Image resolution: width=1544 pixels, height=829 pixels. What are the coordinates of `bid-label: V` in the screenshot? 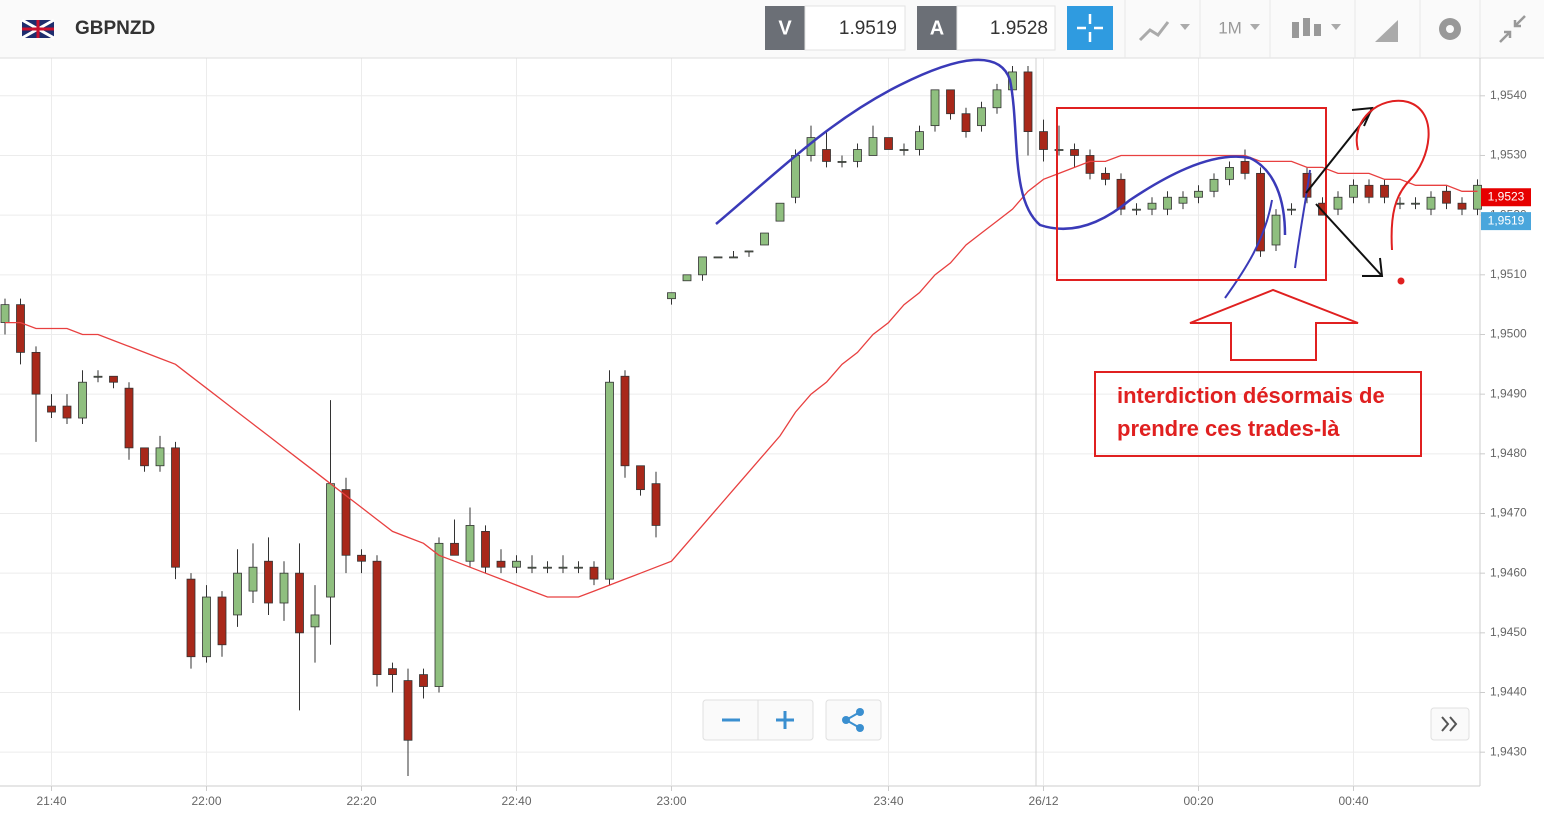 It's located at (785, 28).